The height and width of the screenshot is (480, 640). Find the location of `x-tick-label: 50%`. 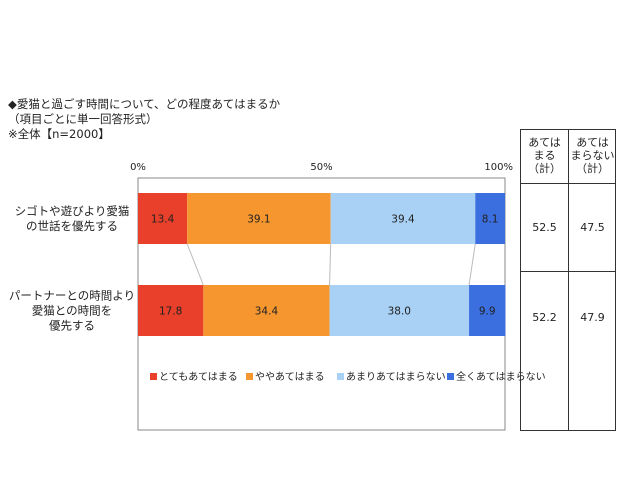

x-tick-label: 50% is located at coordinates (321, 167).